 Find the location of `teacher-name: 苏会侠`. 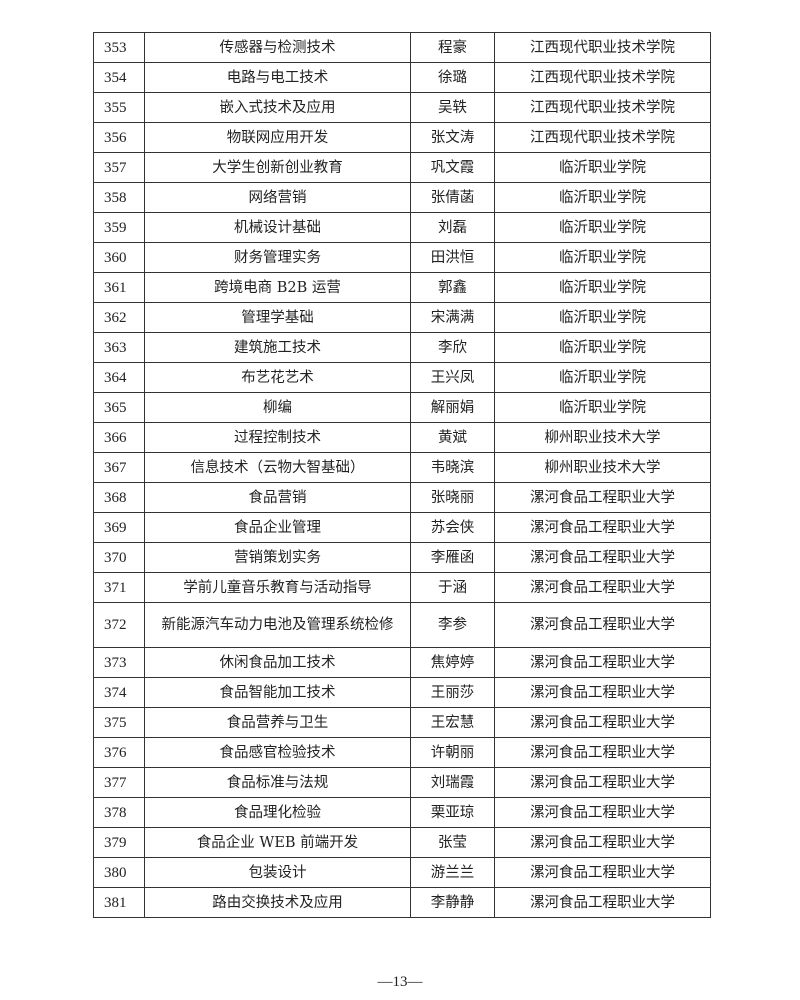

teacher-name: 苏会侠 is located at coordinates (452, 527).